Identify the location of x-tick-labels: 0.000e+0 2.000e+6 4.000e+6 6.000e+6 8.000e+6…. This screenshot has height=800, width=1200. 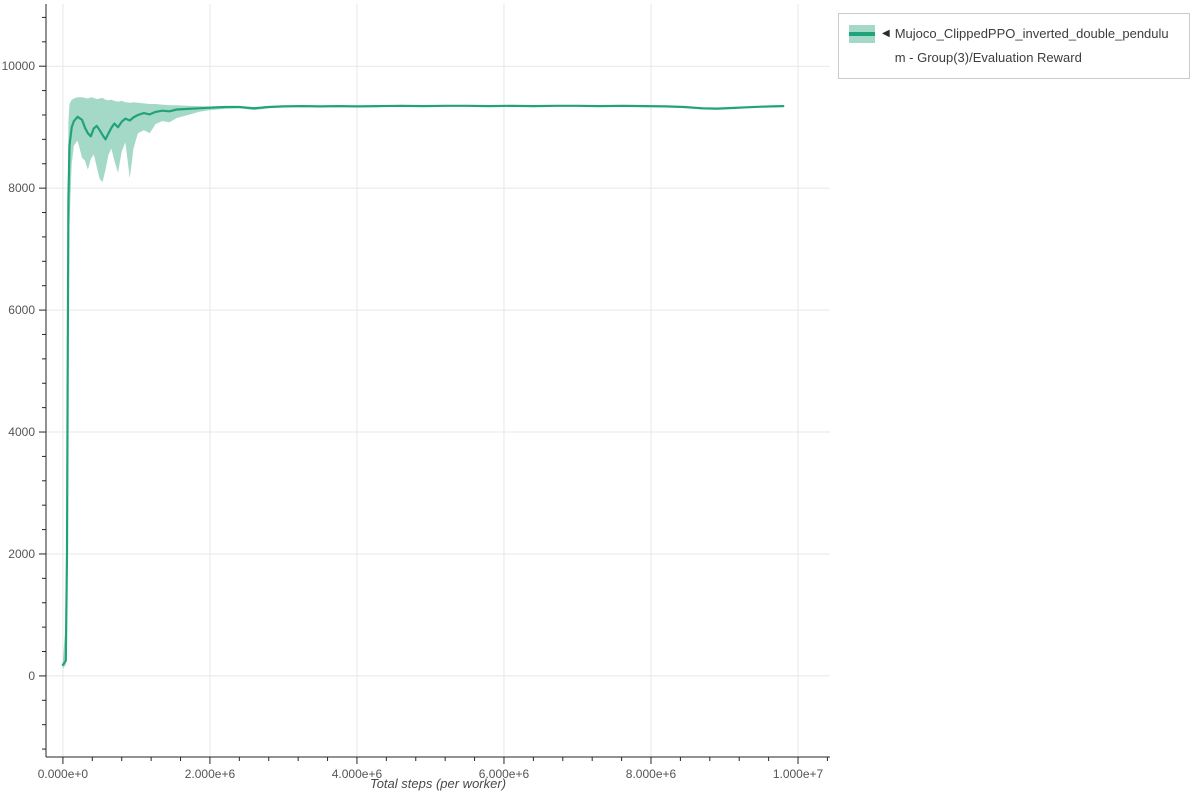
(431, 774).